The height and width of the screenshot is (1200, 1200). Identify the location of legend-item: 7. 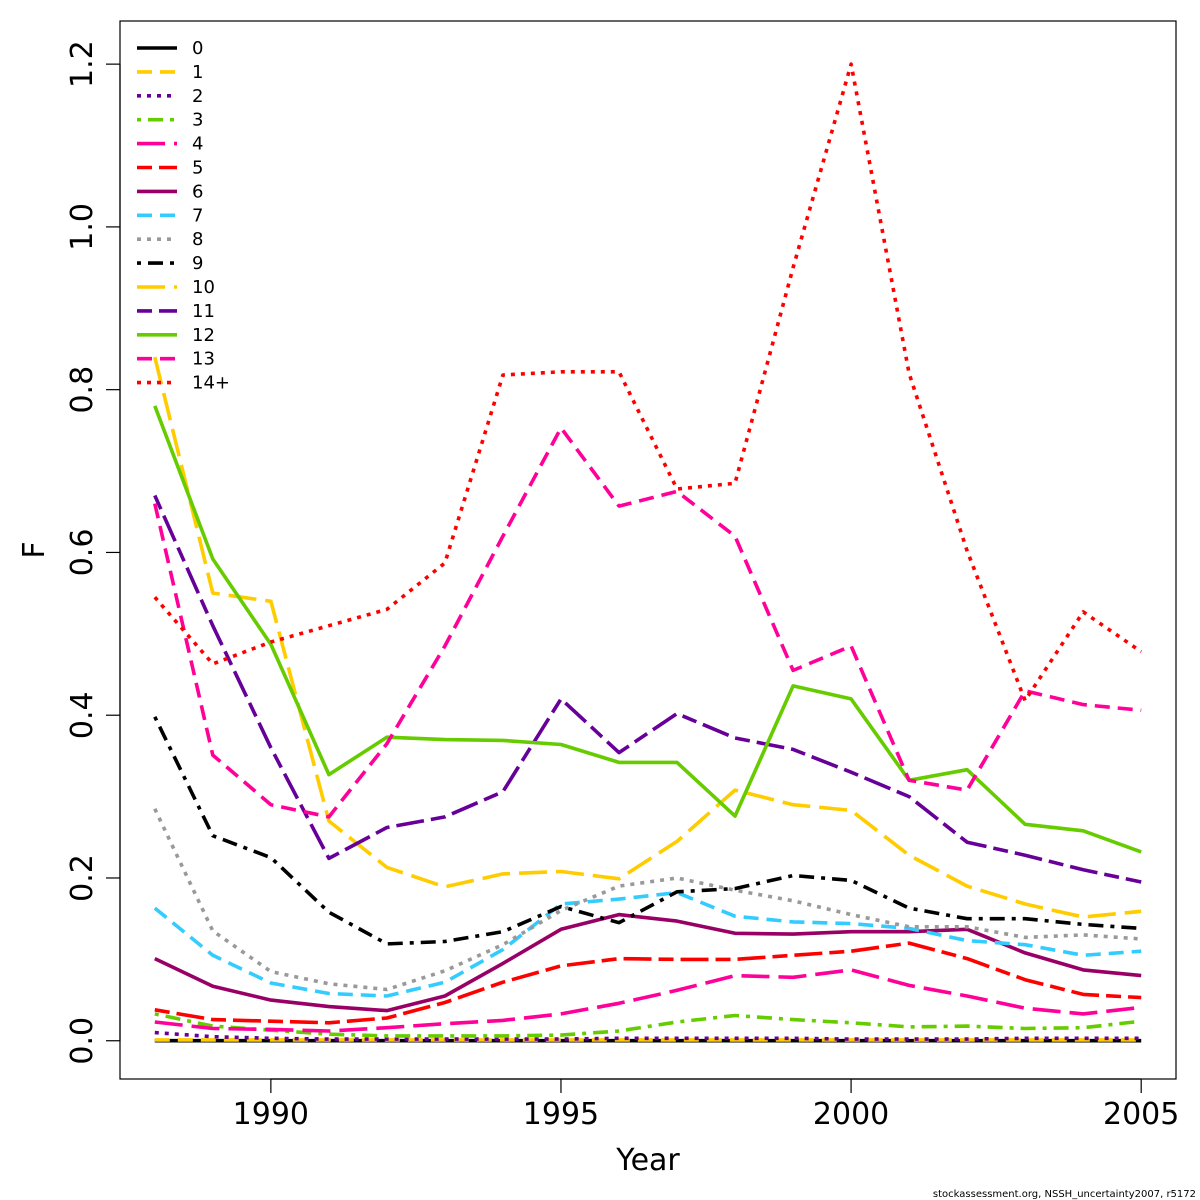
(170, 215).